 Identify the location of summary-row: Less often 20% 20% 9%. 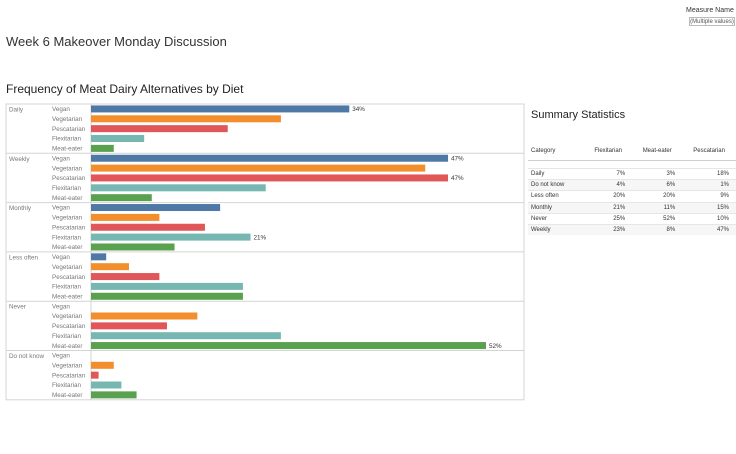
(632, 196).